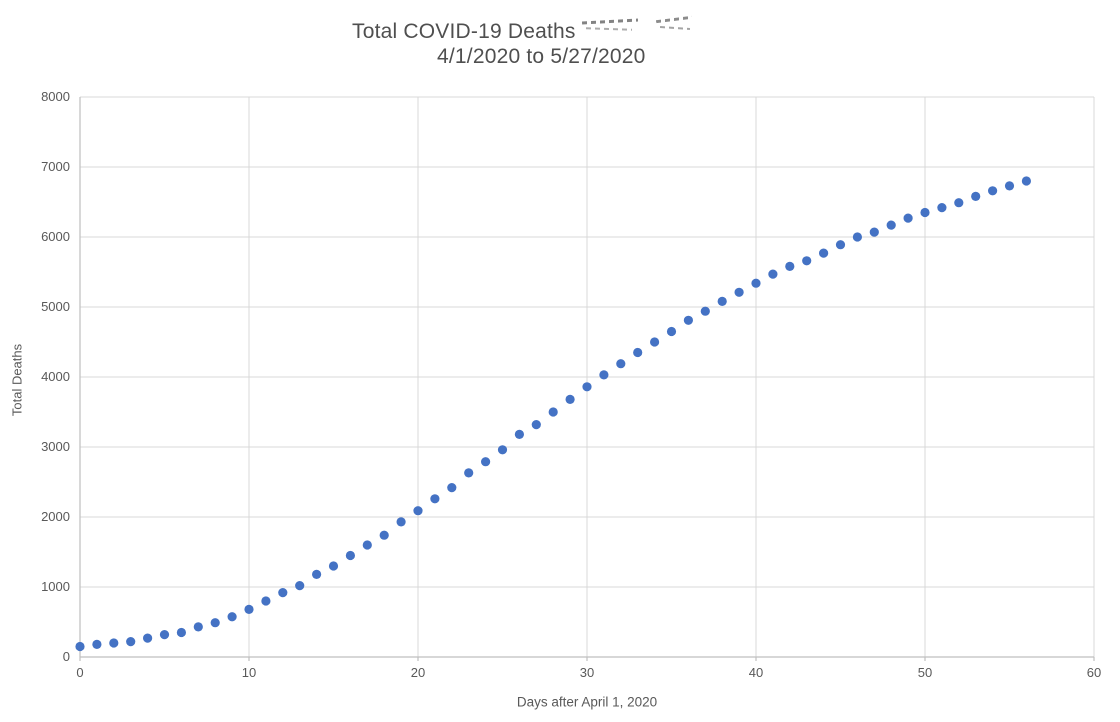  Describe the element at coordinates (55, 376) in the screenshot. I see `y-tick-label: 4000` at that location.